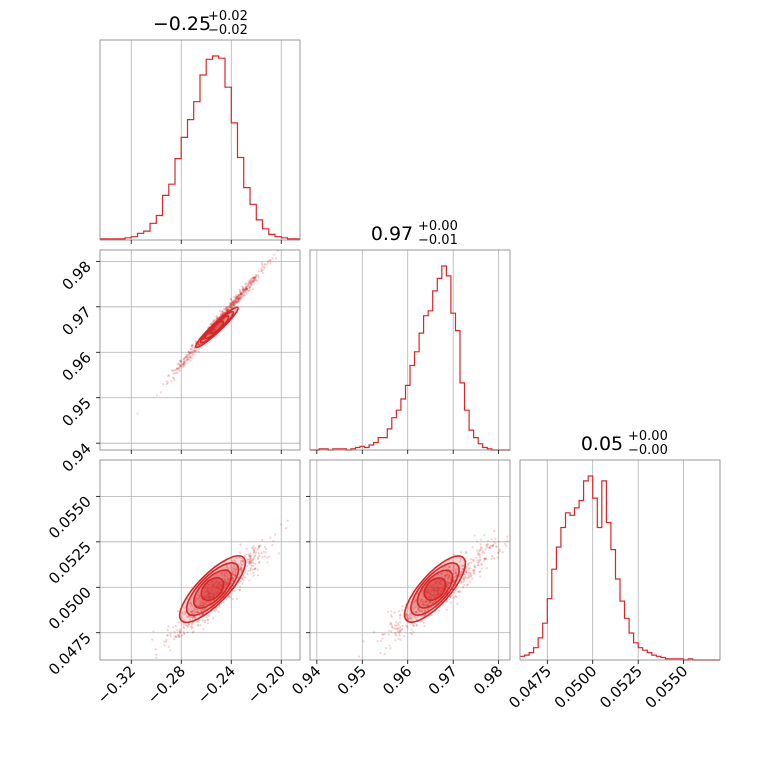 This screenshot has width=760, height=760. I want to click on x-tick-label: −0.32, so click(116, 684).